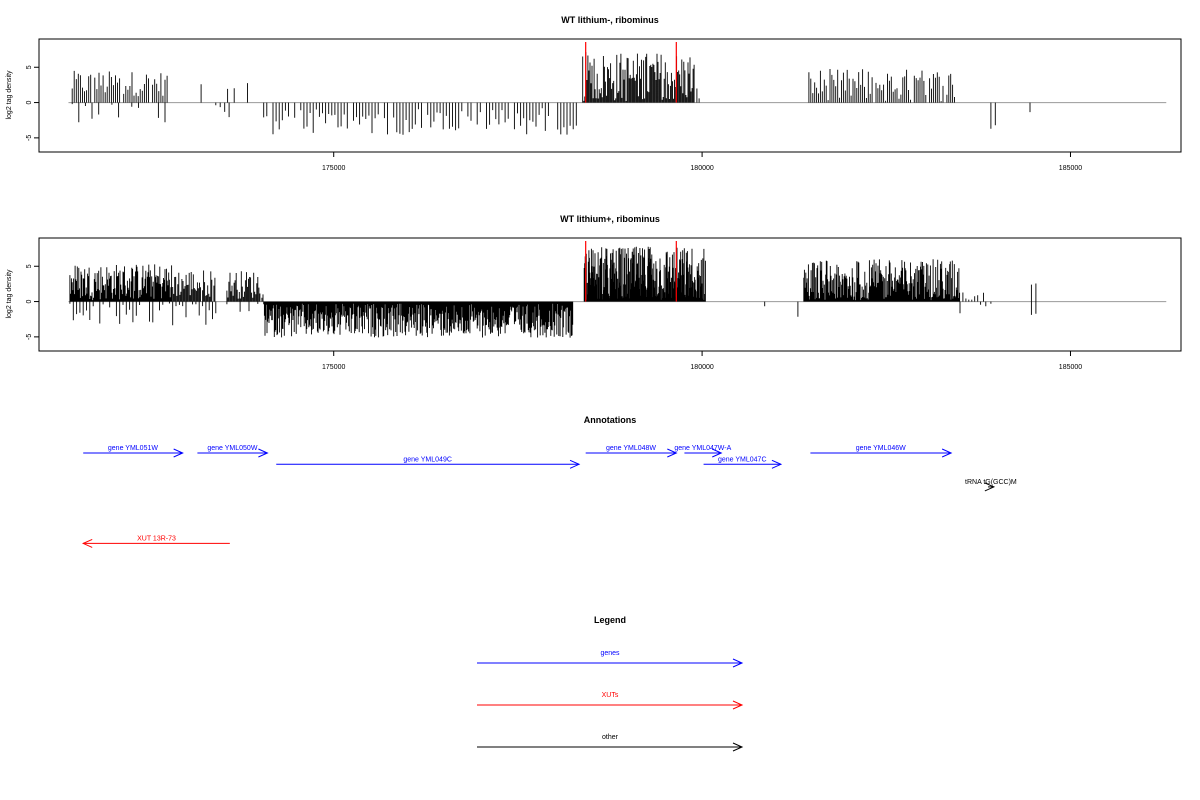 The width and height of the screenshot is (1200, 800). What do you see at coordinates (610, 695) in the screenshot?
I see `legend-label: XUTs` at bounding box center [610, 695].